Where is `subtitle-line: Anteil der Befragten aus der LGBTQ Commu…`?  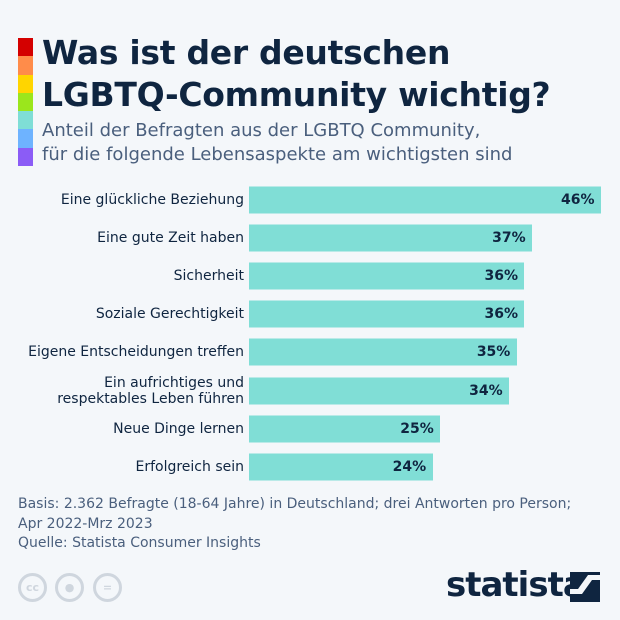
subtitle-line: Anteil der Befragten aus der LGBTQ Commu… is located at coordinates (261, 130).